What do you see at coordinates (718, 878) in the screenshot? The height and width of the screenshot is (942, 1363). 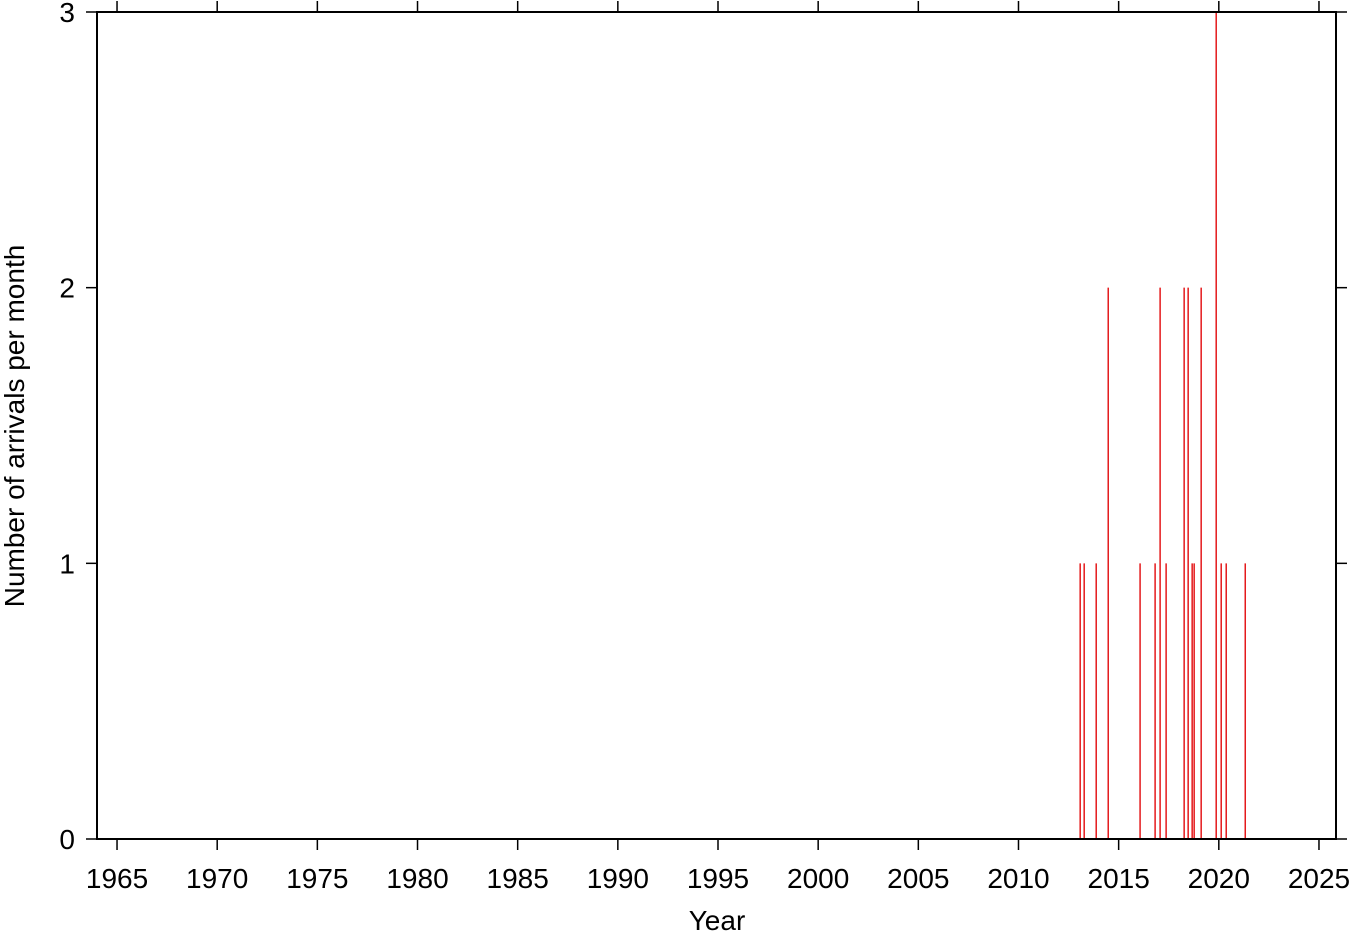 I see `x-tick-label: 1995` at bounding box center [718, 878].